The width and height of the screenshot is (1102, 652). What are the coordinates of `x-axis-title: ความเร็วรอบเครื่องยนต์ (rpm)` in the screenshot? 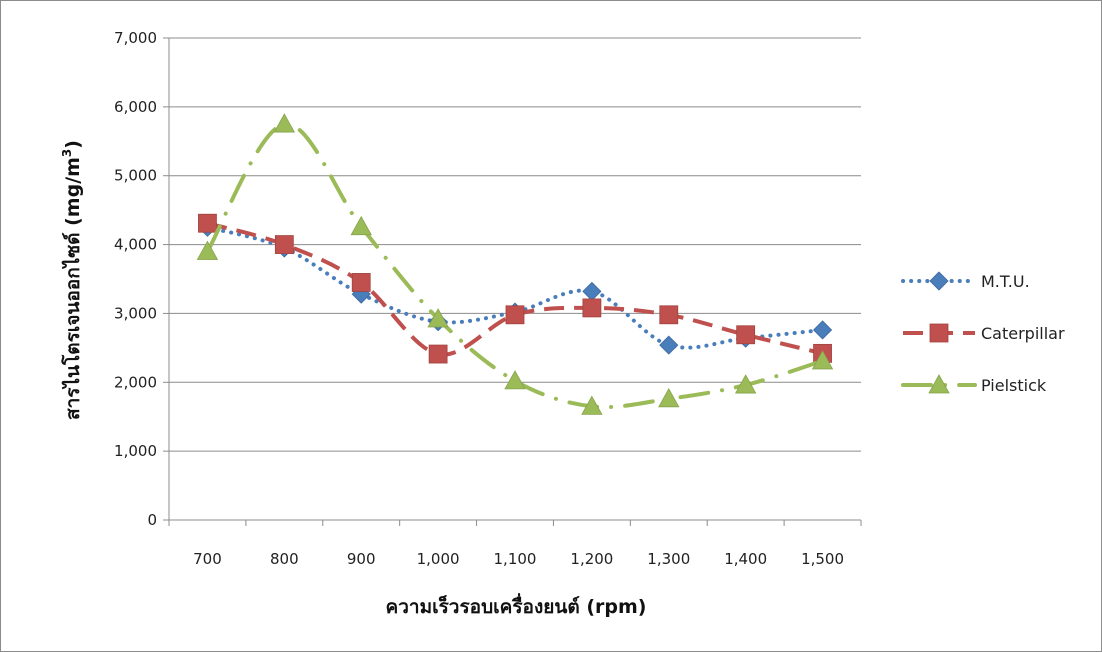 It's located at (516, 605).